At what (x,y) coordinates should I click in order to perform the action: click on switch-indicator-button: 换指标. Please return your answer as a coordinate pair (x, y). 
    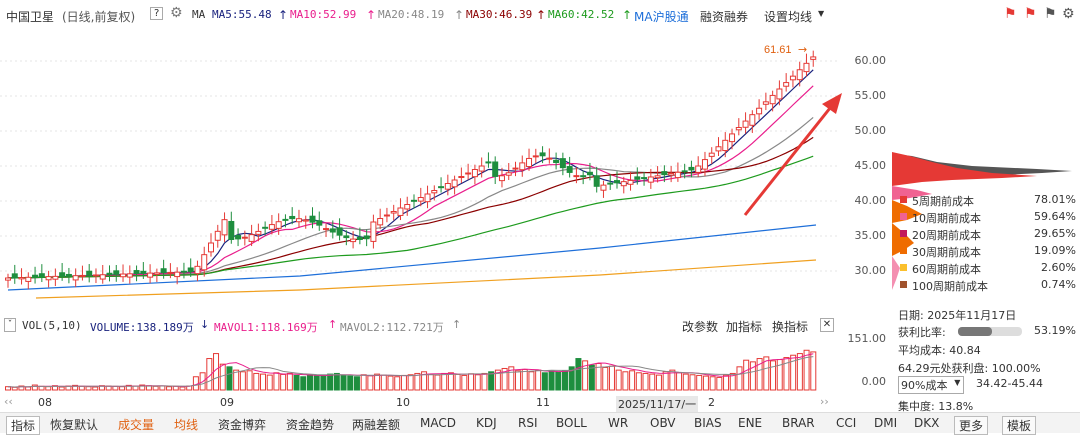
    Looking at the image, I should click on (790, 327).